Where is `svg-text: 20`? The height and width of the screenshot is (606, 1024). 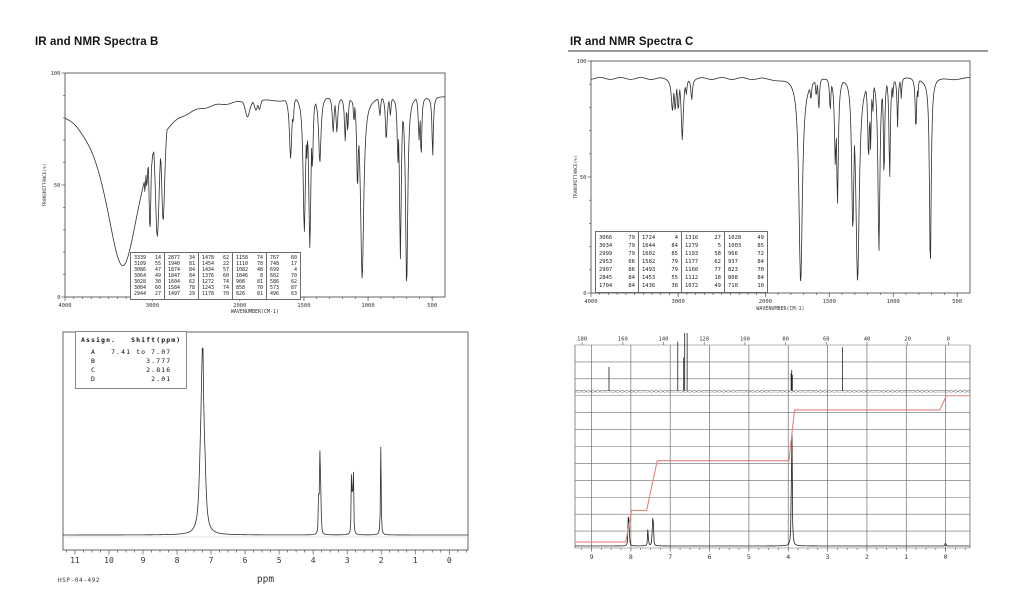
svg-text: 20 is located at coordinates (907, 340).